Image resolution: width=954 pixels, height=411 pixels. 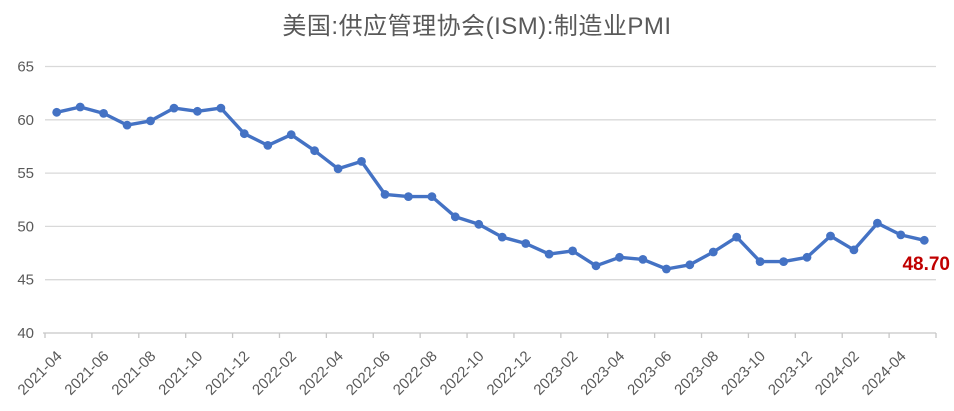 I want to click on x-axis-tick-label: 2022-06, so click(x=368, y=373).